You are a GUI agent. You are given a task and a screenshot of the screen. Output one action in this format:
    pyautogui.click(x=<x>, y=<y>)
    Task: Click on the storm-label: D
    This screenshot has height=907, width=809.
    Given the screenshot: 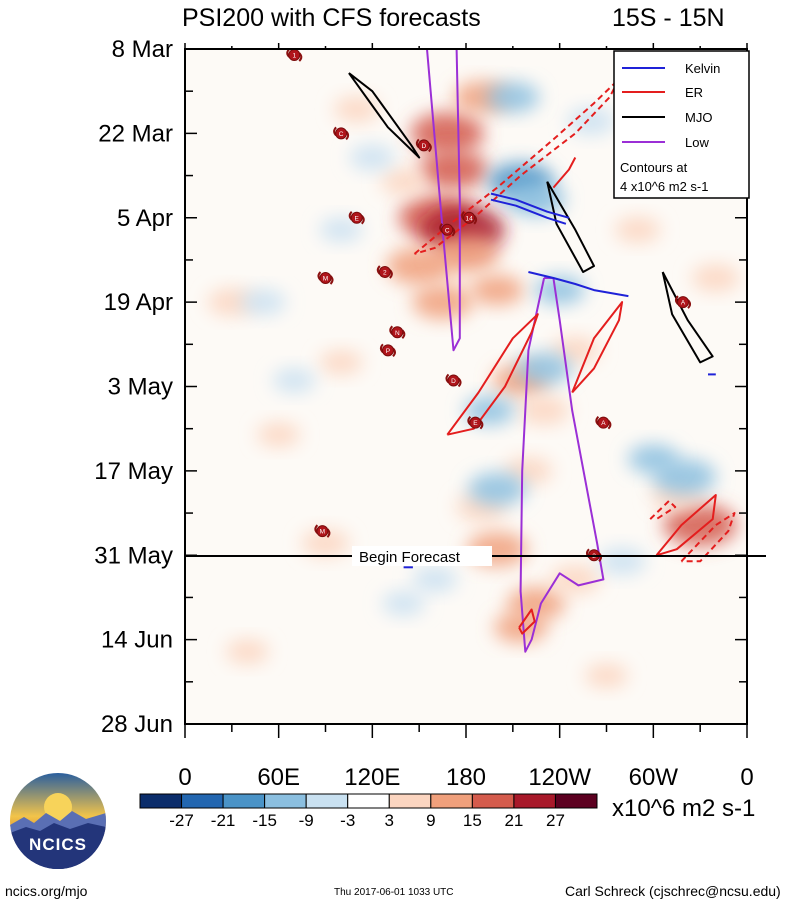 What is the action you would take?
    pyautogui.click(x=453, y=381)
    